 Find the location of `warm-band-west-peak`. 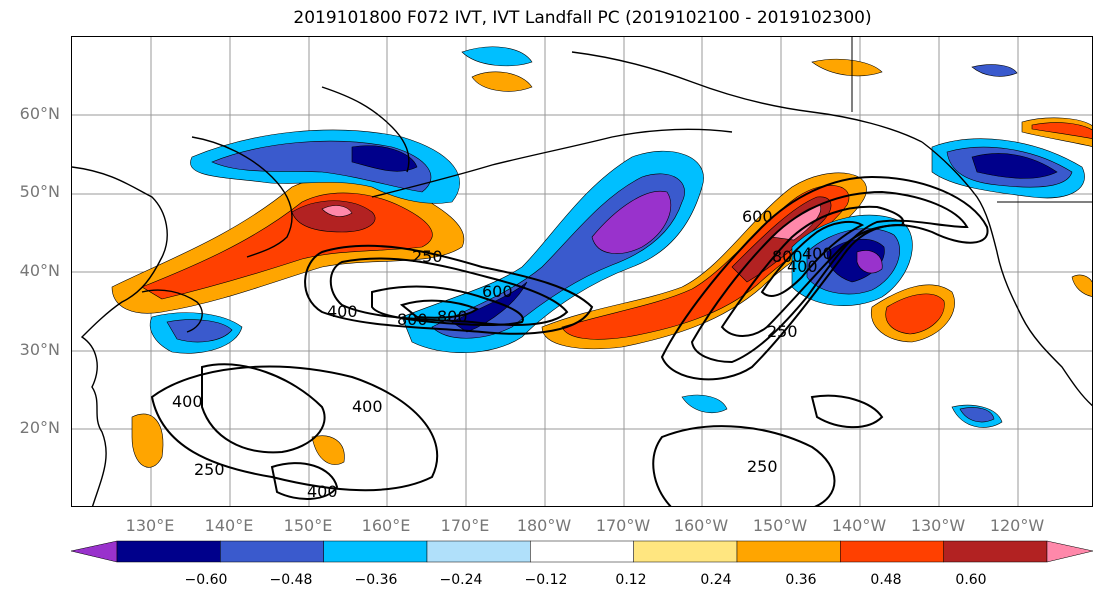

warm-band-west-peak is located at coordinates (333, 216).